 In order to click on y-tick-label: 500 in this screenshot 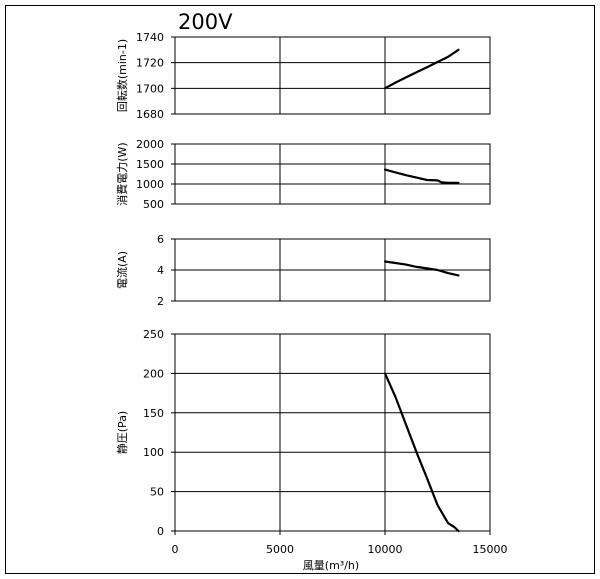, I will do `click(153, 204)`.